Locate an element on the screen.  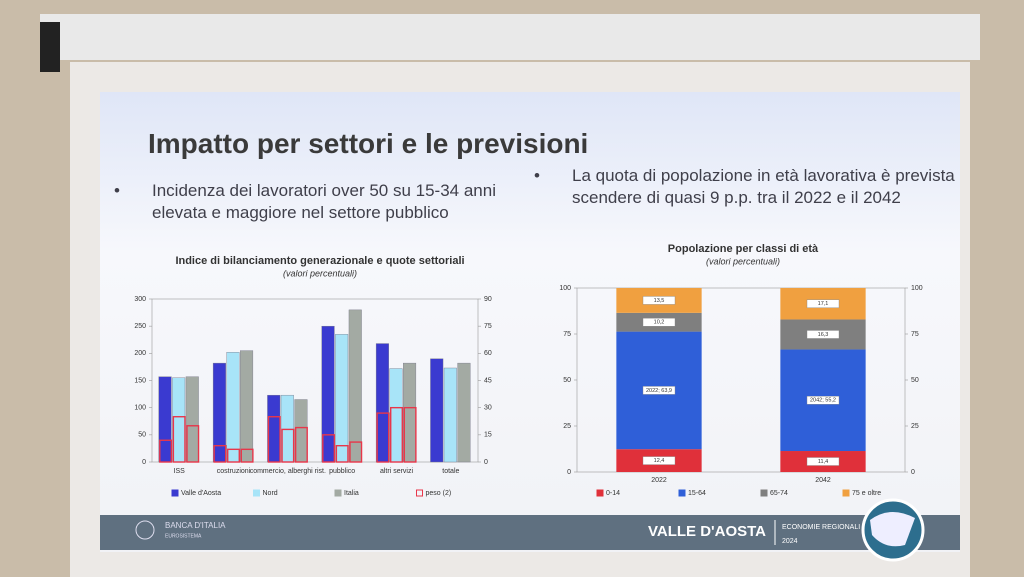
y-tick-label: 200 is located at coordinates (140, 353).